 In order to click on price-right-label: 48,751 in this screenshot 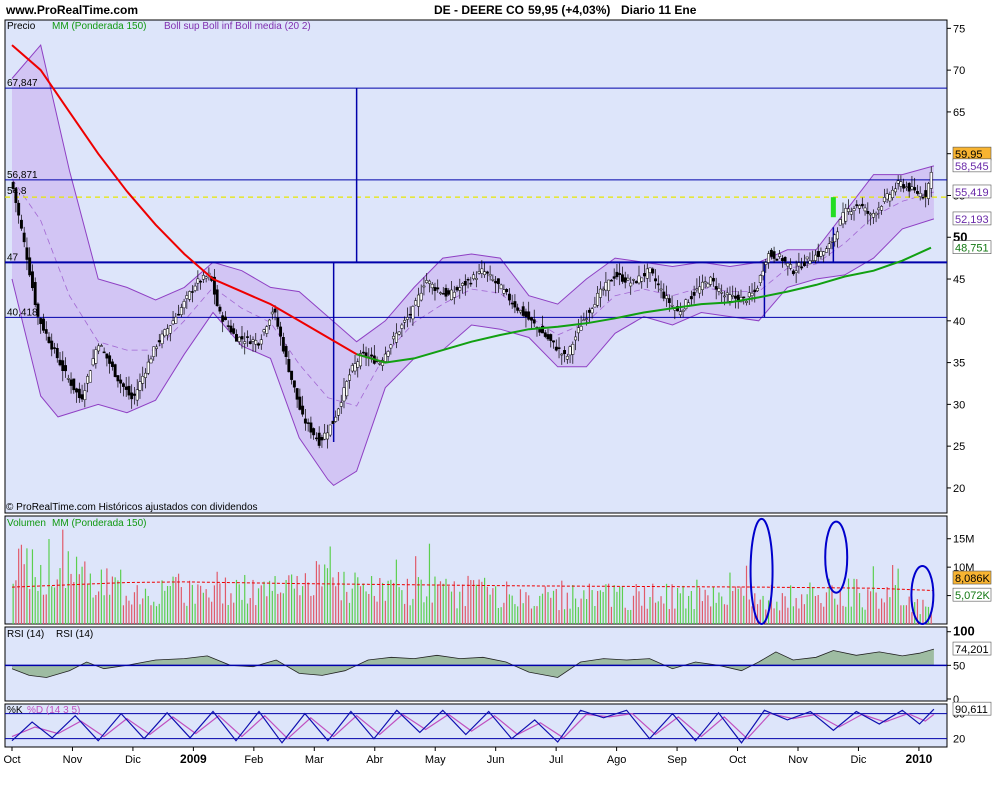, I will do `click(972, 249)`.